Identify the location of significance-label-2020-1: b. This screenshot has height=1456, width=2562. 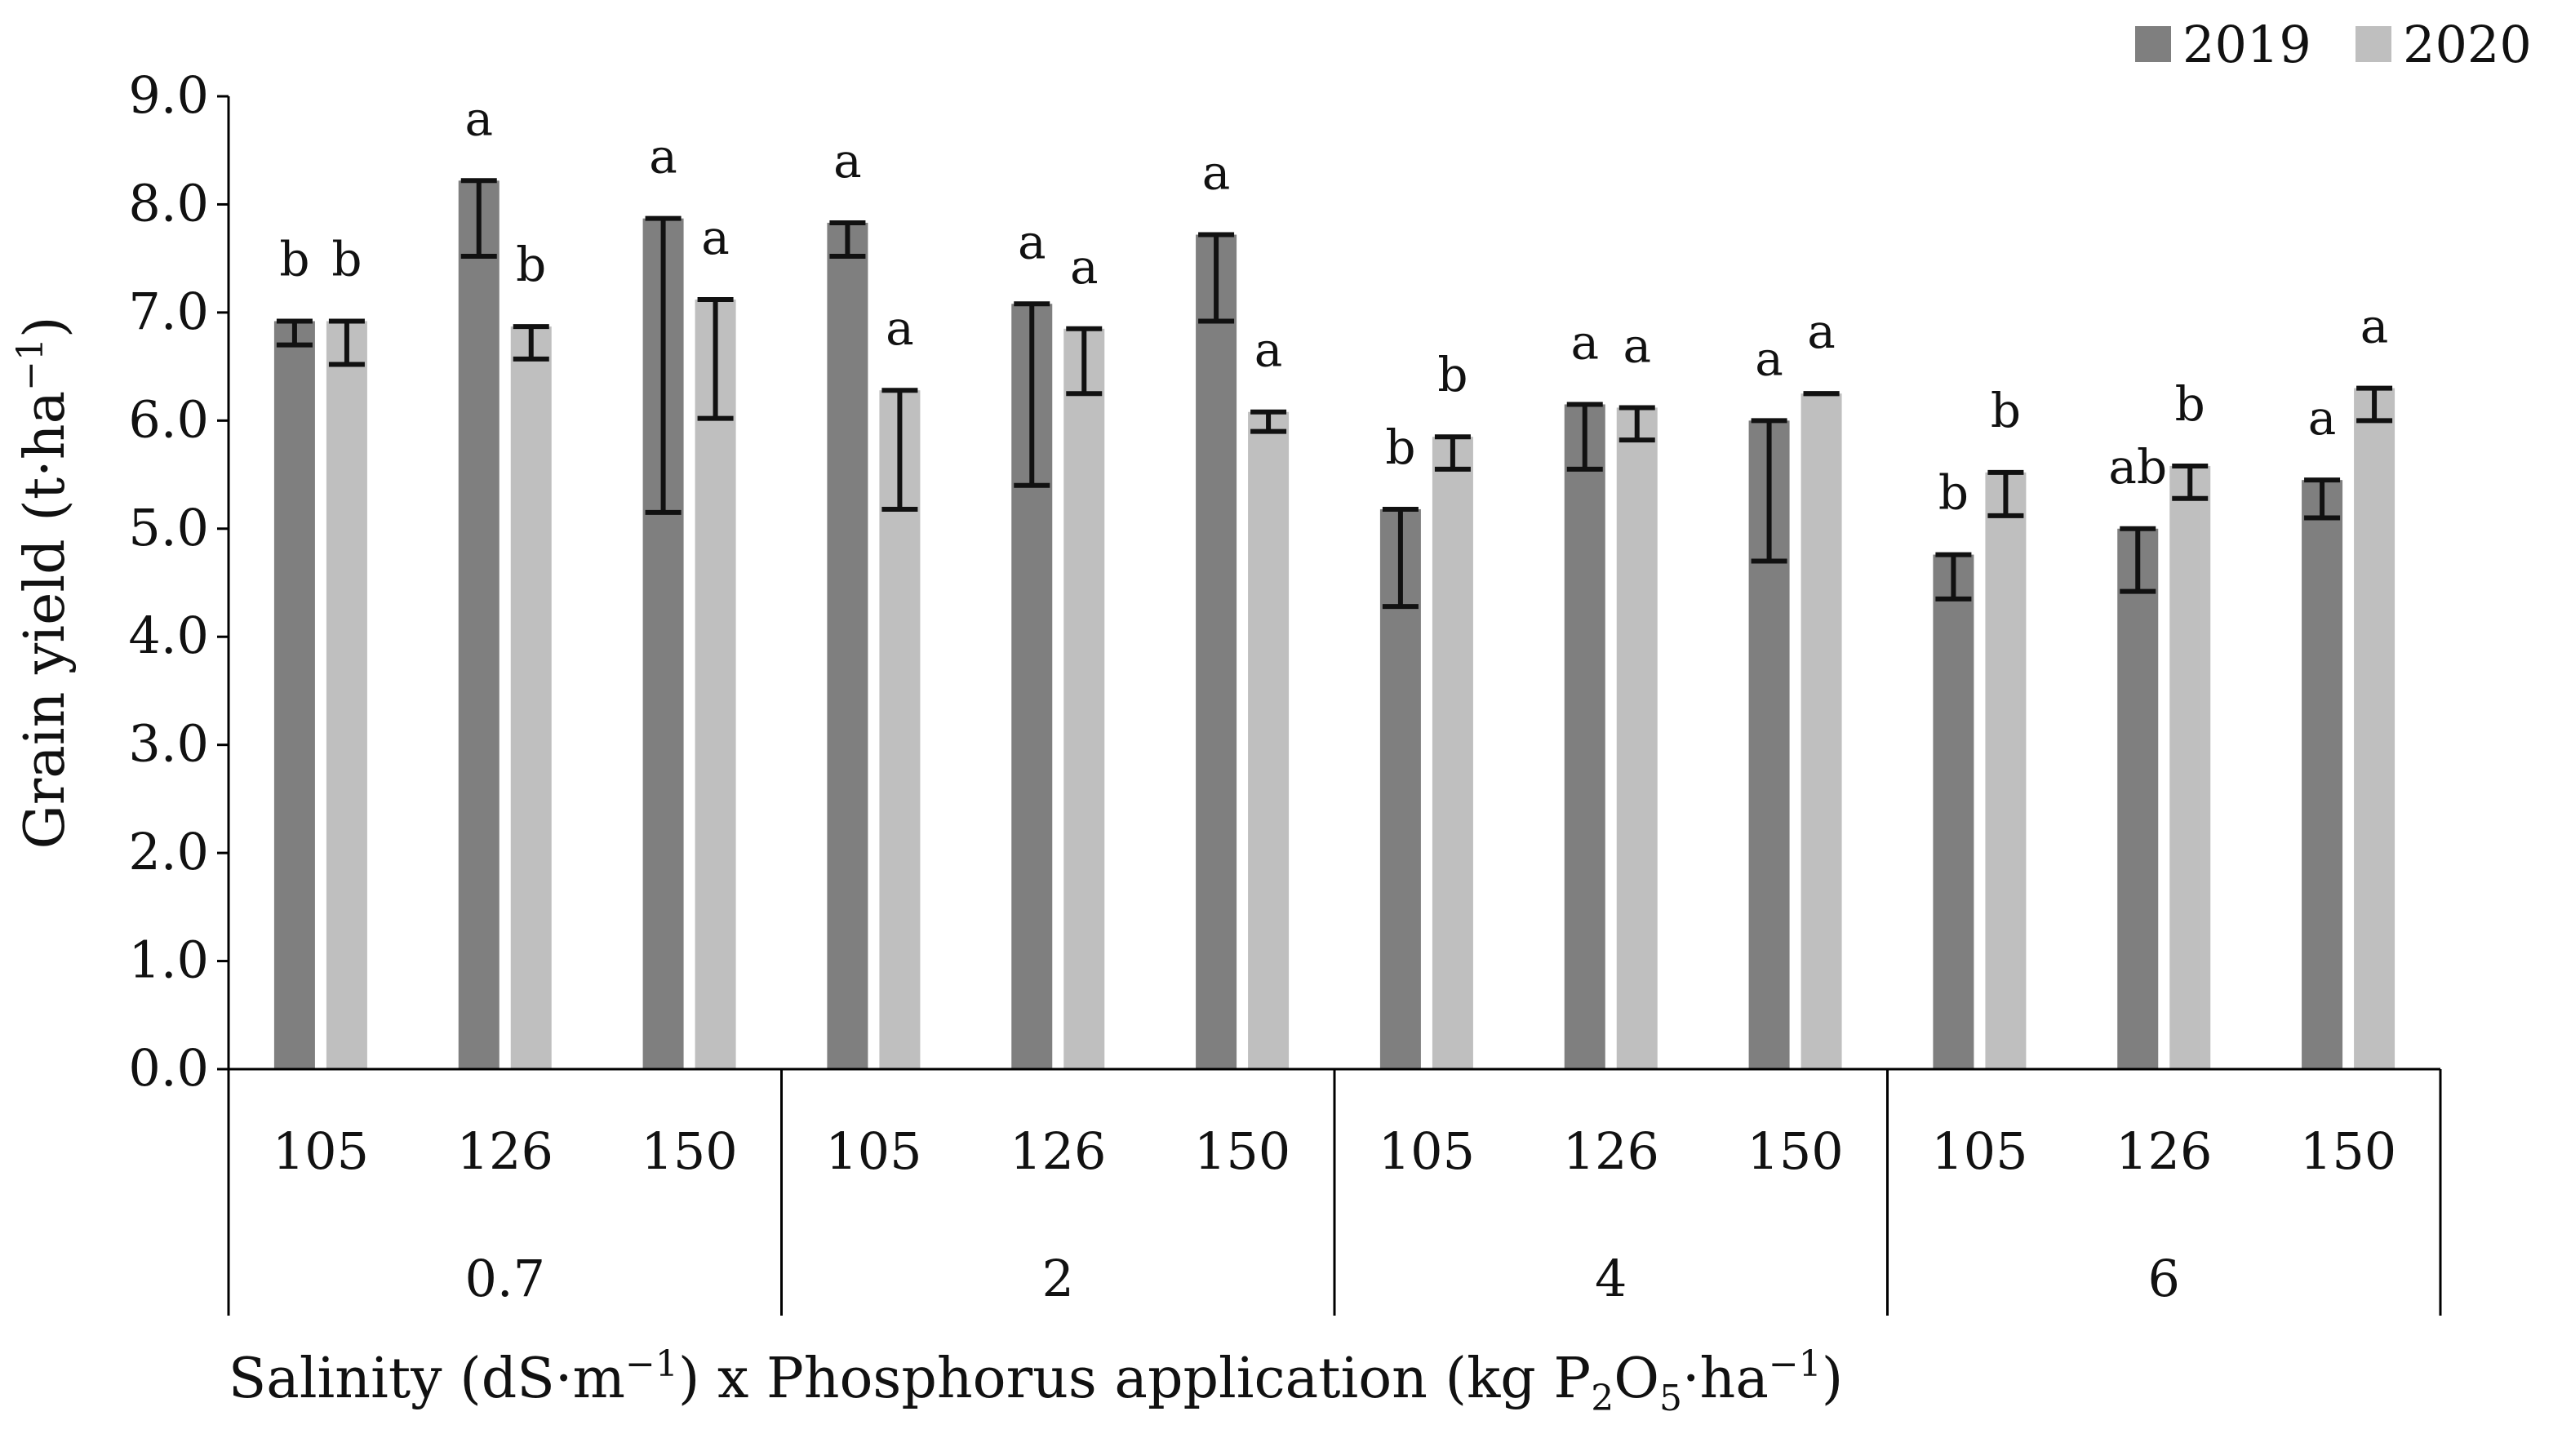
(531, 264).